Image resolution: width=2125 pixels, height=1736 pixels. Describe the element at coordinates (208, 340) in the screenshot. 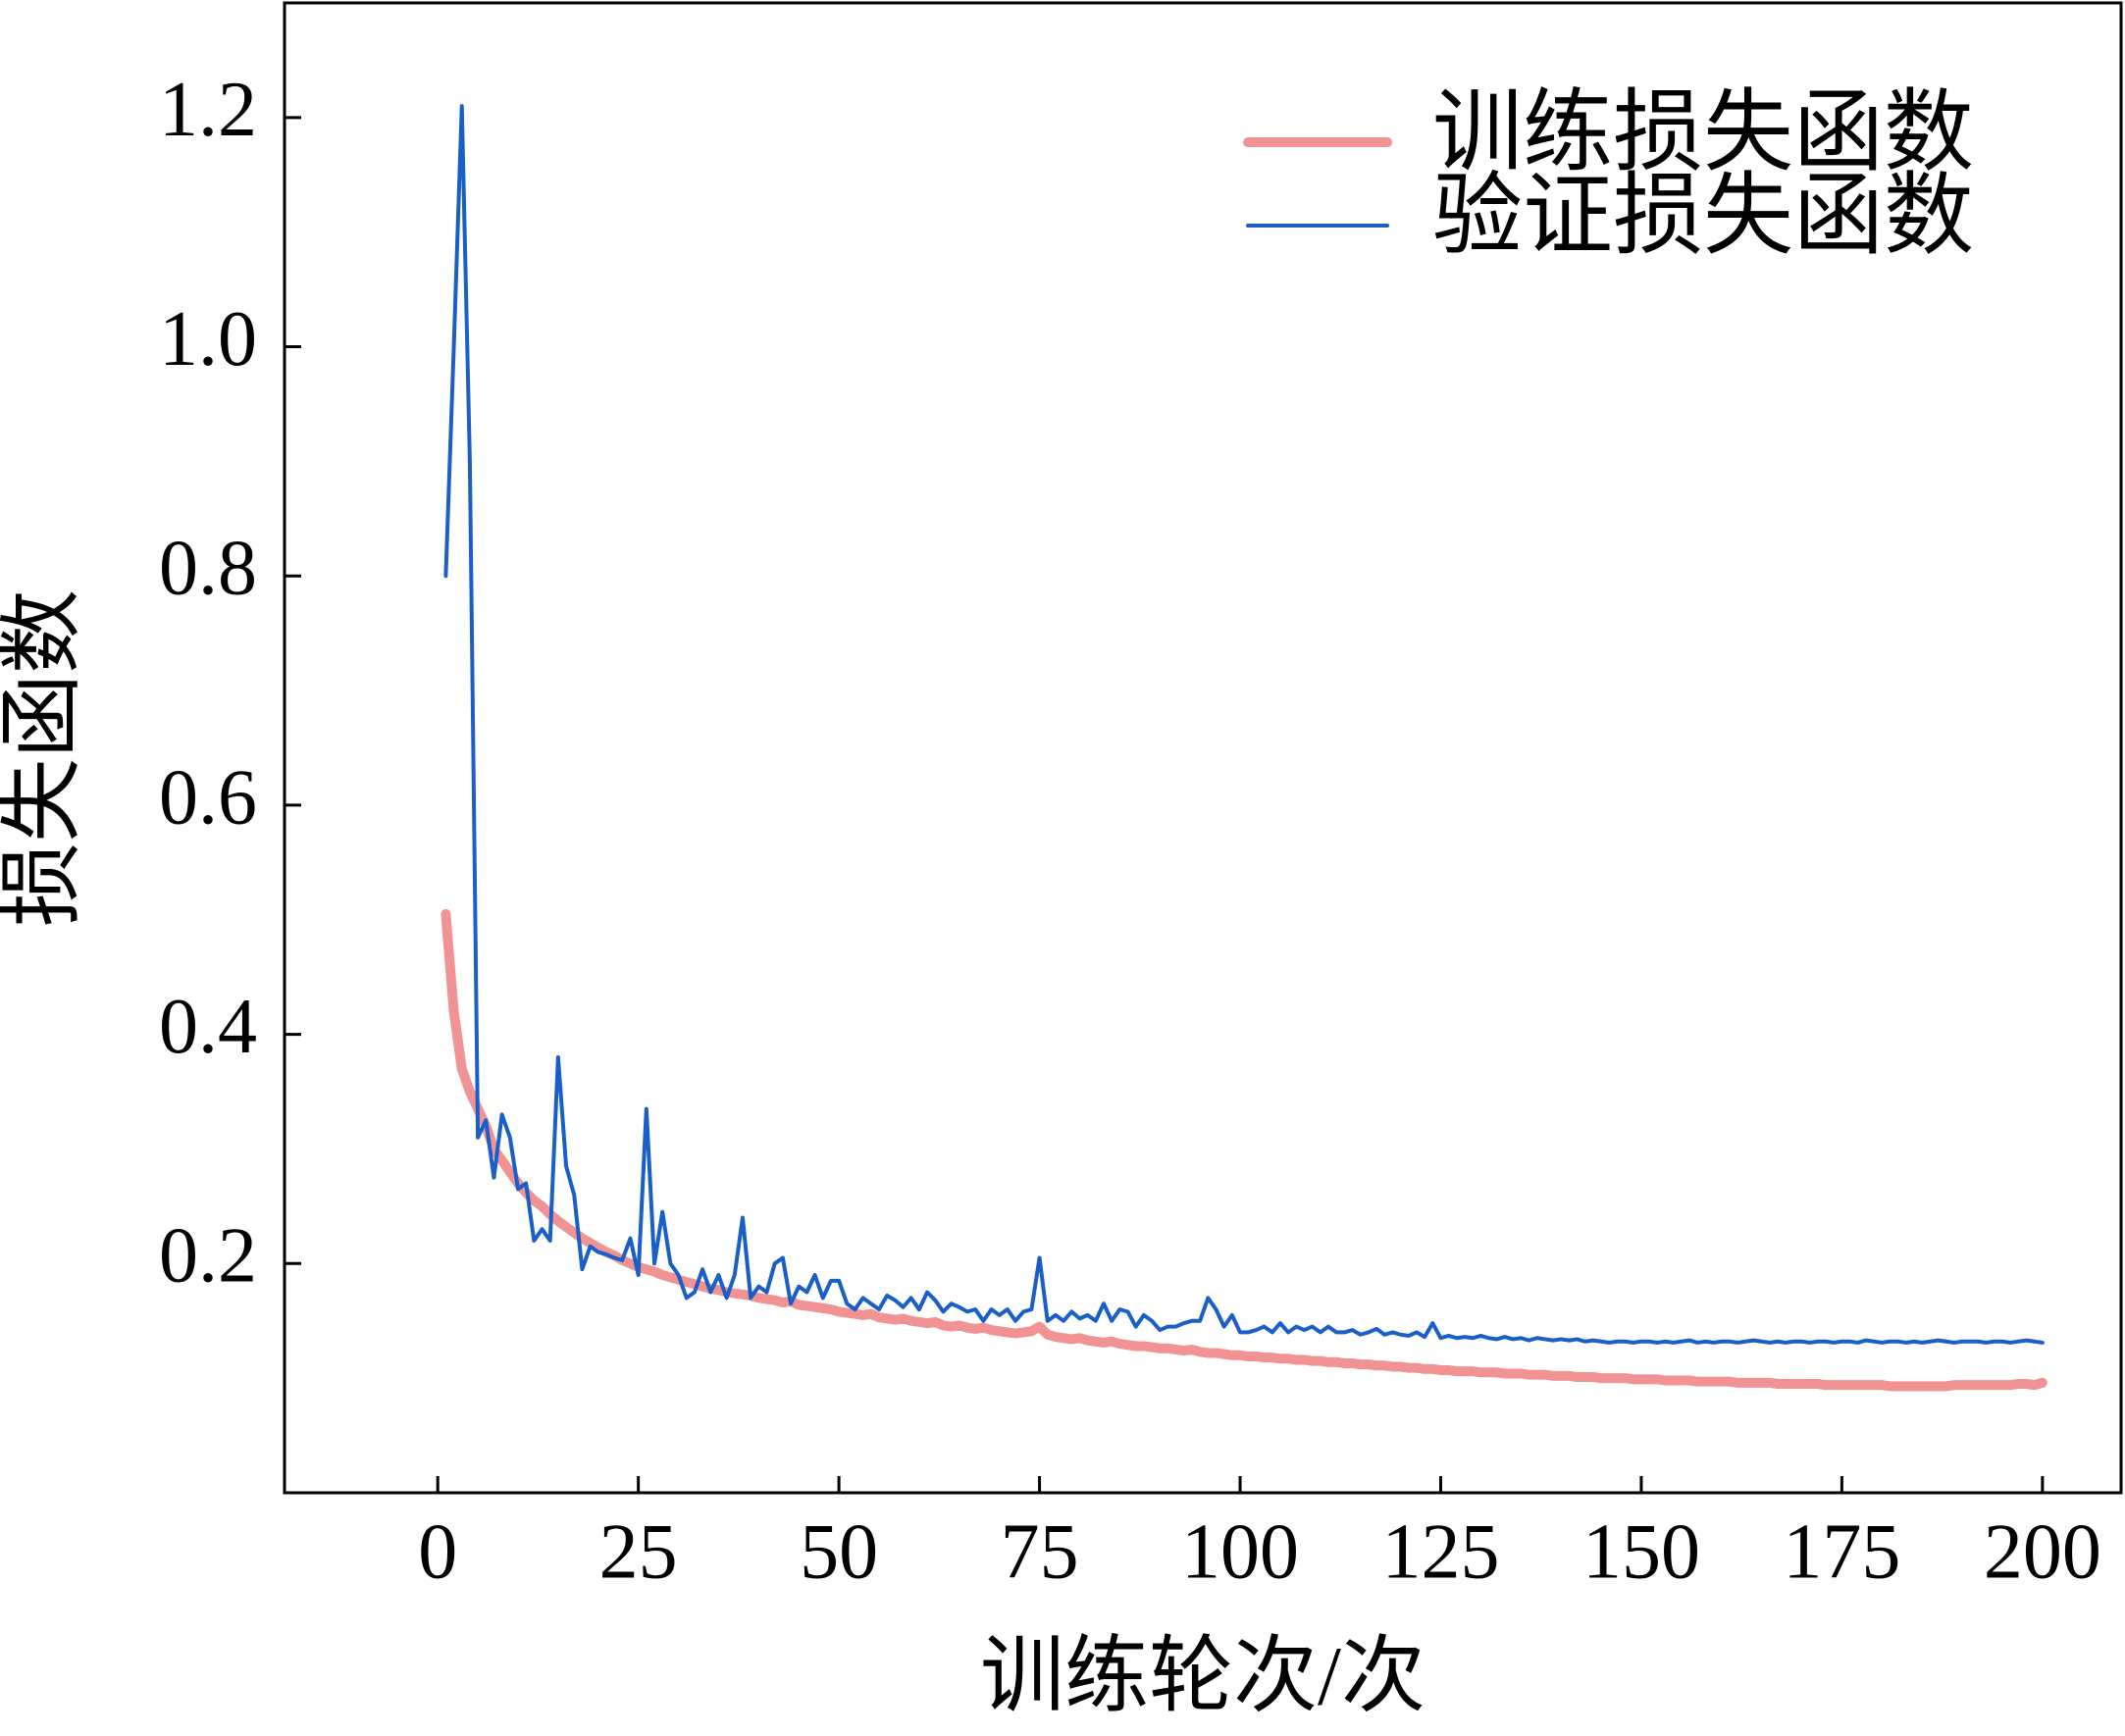

I see `y-tick-label: 1.0` at that location.